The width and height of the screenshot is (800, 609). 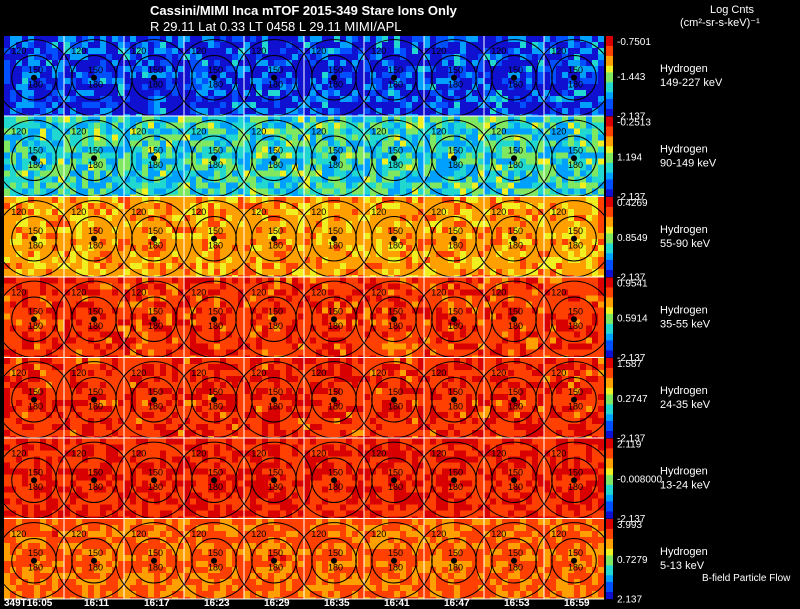 What do you see at coordinates (515, 231) in the screenshot?
I see `contour-label: 150` at bounding box center [515, 231].